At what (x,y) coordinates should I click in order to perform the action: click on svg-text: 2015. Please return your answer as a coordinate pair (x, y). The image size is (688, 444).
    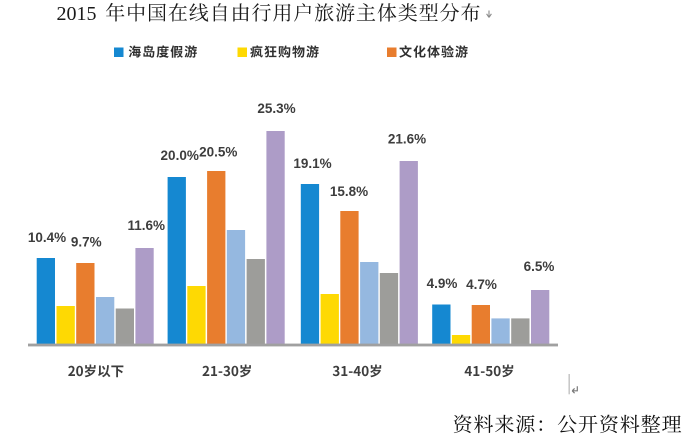
    Looking at the image, I should click on (77, 14).